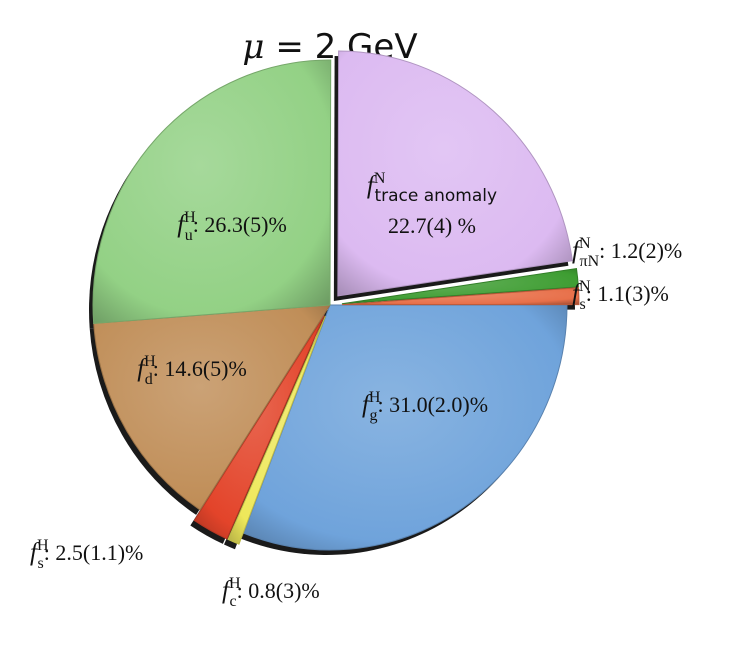  I want to click on label-subscript: u, so click(189, 235).